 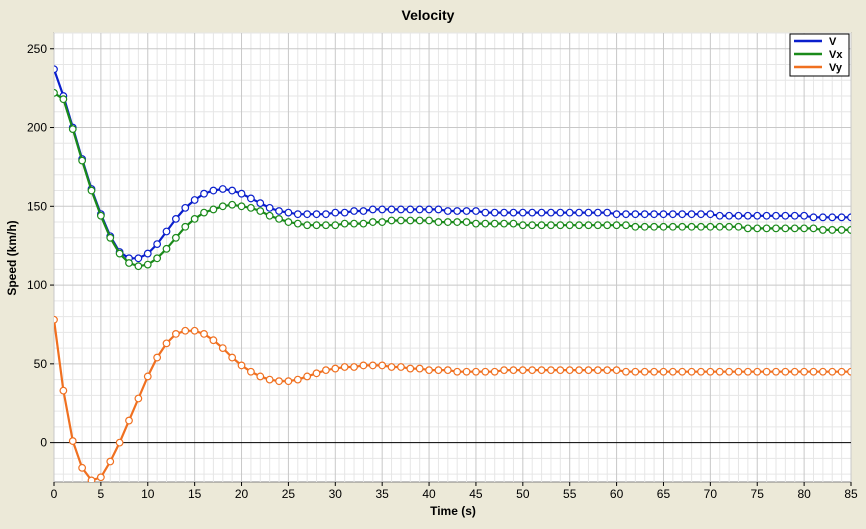 What do you see at coordinates (711, 494) in the screenshot?
I see `x-tick-label: 70` at bounding box center [711, 494].